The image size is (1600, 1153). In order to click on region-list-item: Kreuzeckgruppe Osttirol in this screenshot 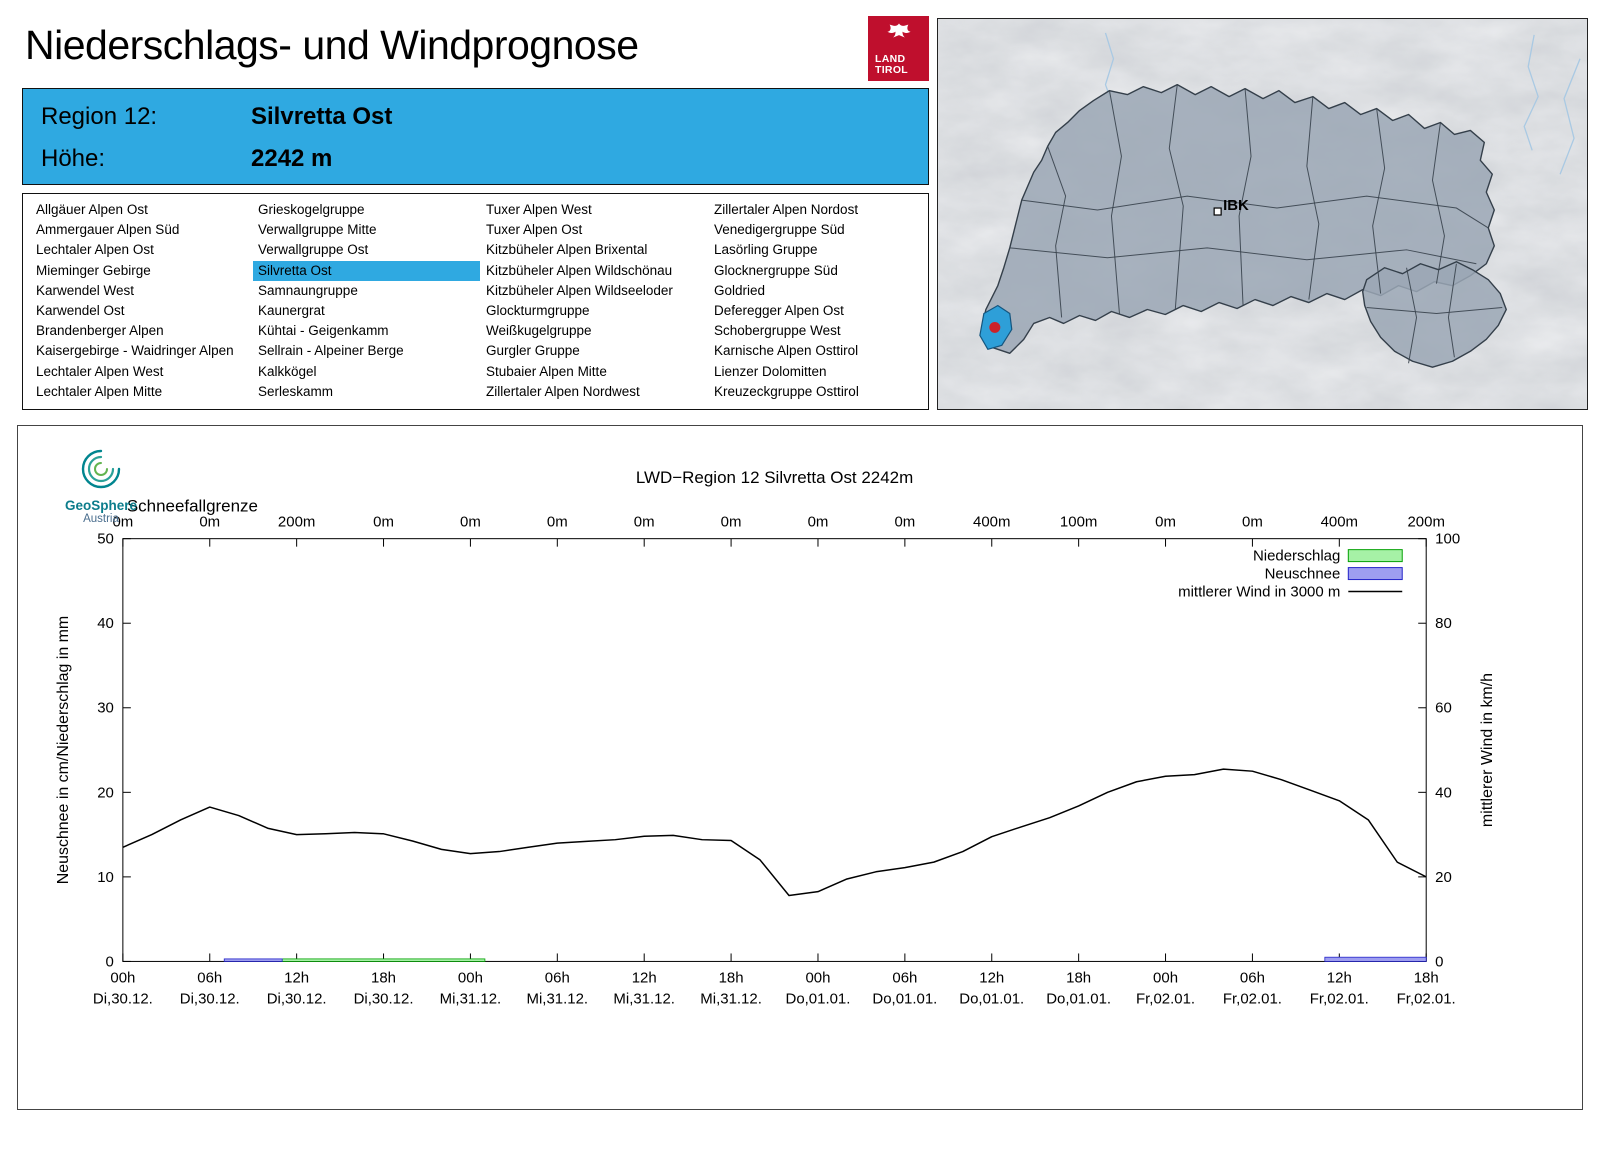, I will do `click(786, 391)`.